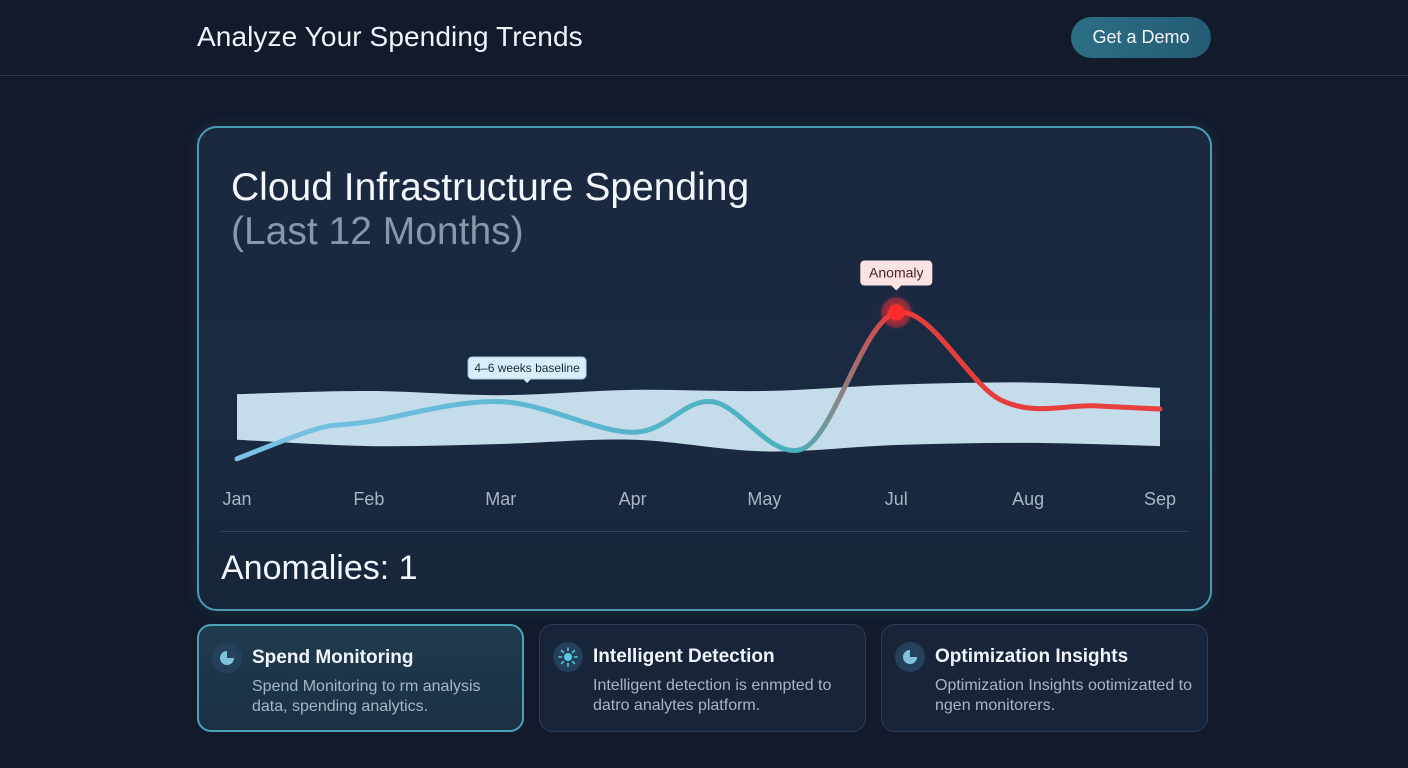 The width and height of the screenshot is (1408, 768). Describe the element at coordinates (704, 38) in the screenshot. I see `top-bar: Analyze Your Spending Trends Get a Demo` at that location.